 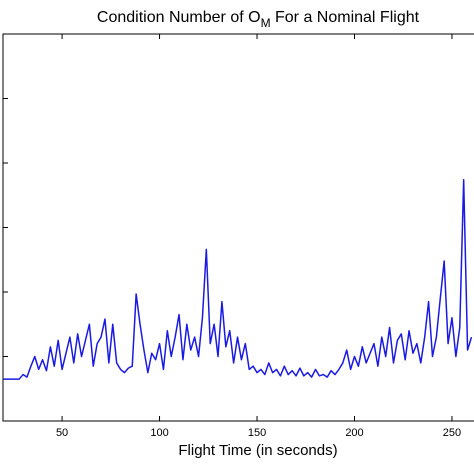 What do you see at coordinates (62, 433) in the screenshot?
I see `x-tick-label: 50` at bounding box center [62, 433].